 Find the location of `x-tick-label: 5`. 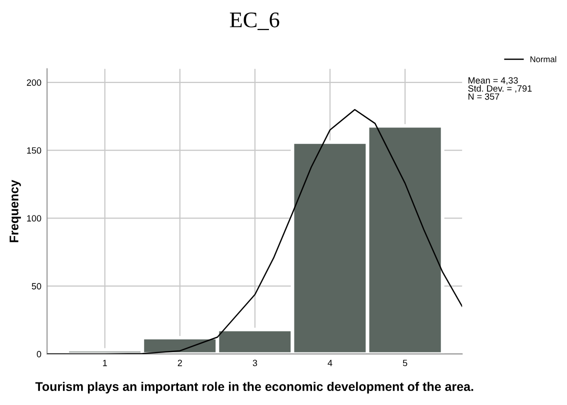

x-tick-label: 5 is located at coordinates (405, 363).